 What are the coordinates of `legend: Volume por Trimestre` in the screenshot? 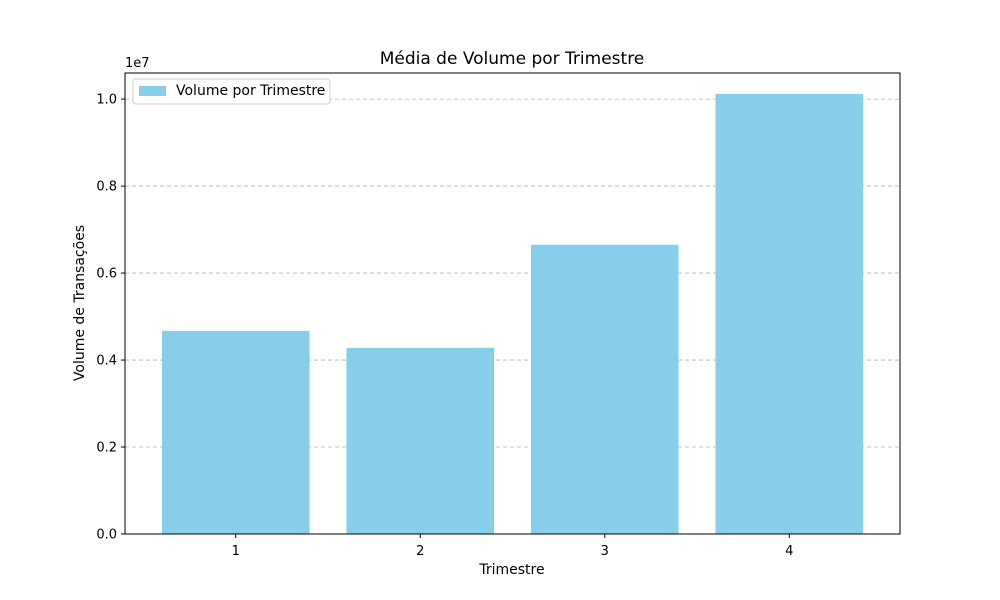 It's located at (231, 91).